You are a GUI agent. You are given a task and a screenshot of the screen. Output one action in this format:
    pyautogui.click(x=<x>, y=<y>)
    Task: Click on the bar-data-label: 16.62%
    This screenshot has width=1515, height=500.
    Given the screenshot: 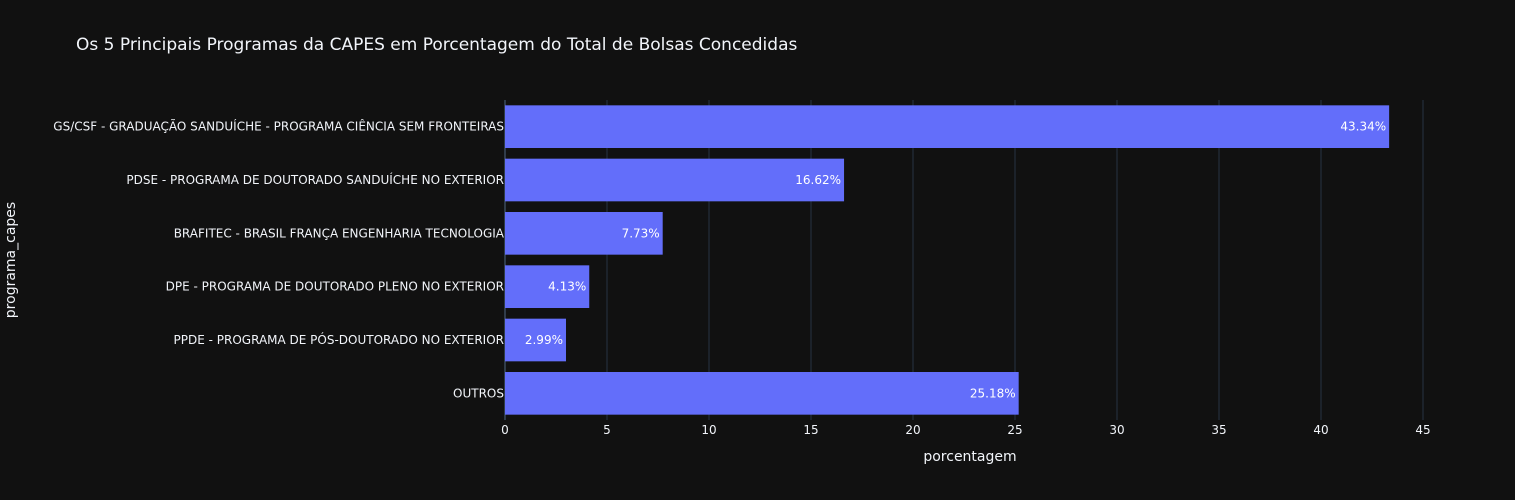 What is the action you would take?
    pyautogui.click(x=818, y=180)
    